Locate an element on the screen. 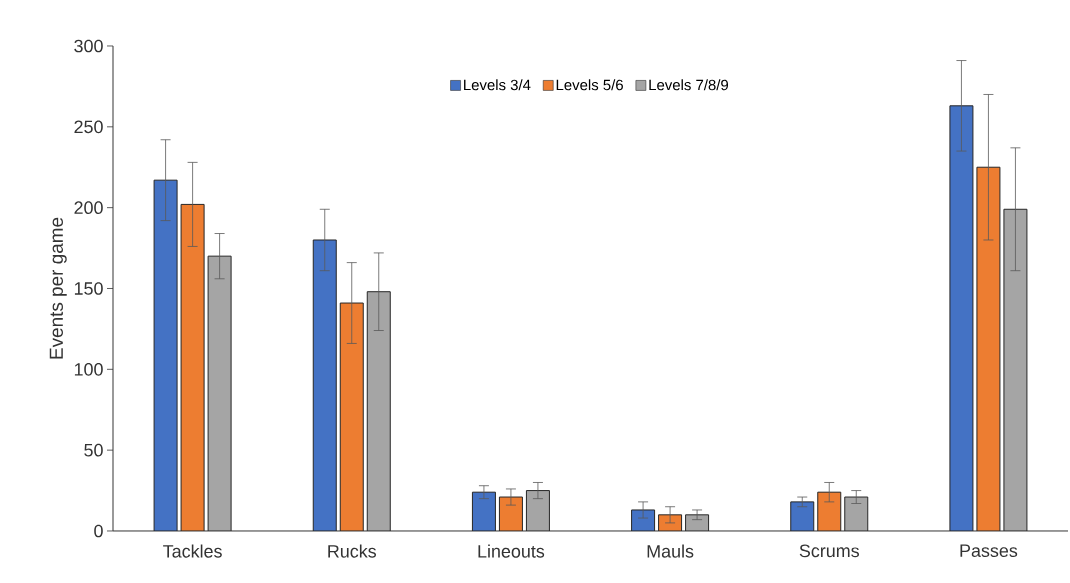  x-tick-label: Lineouts is located at coordinates (511, 551).